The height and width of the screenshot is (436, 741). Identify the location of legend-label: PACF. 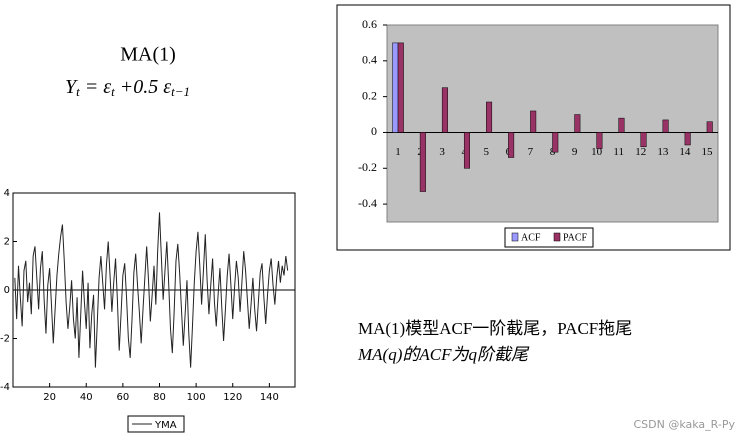
(575, 237).